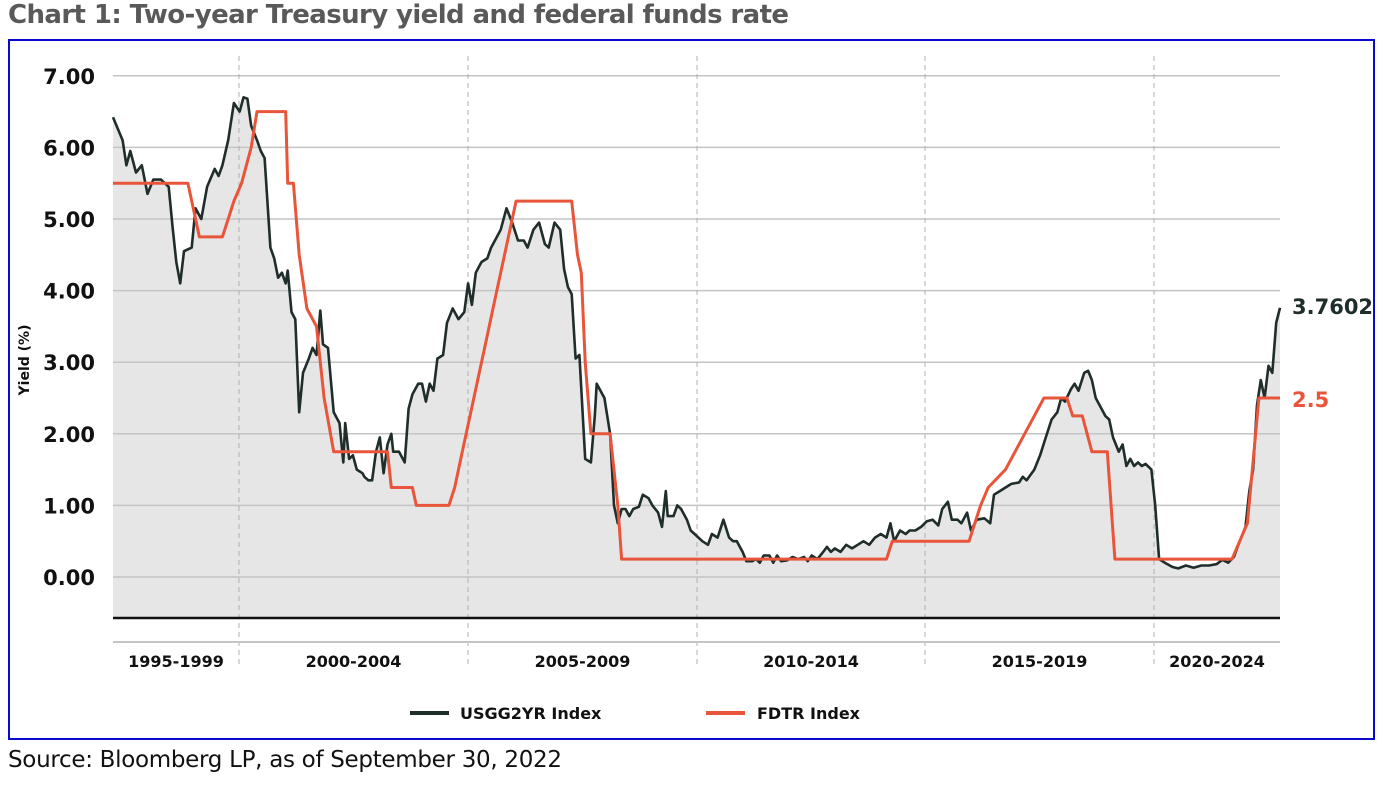 Image resolution: width=1385 pixels, height=786 pixels. What do you see at coordinates (583, 661) in the screenshot?
I see `x-tick-label: 2005-2009` at bounding box center [583, 661].